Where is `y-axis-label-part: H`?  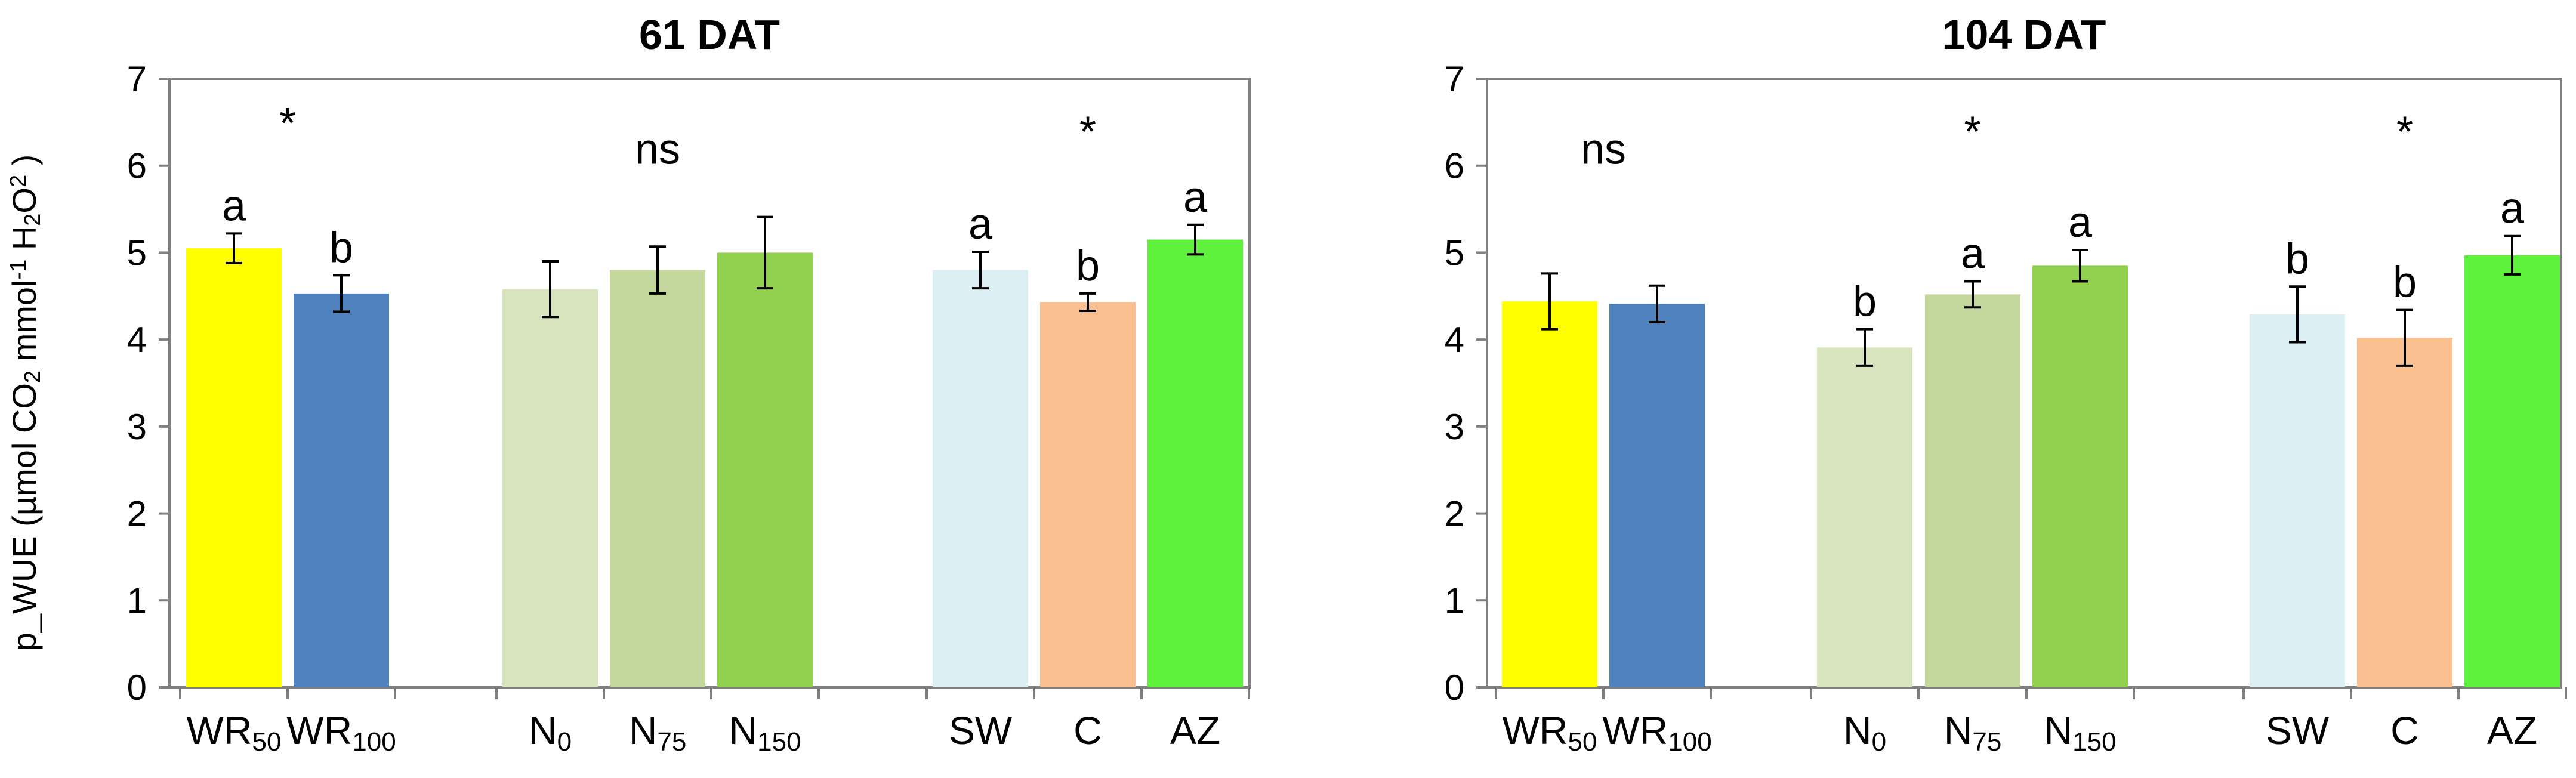 y-axis-label-part: H is located at coordinates (24, 243).